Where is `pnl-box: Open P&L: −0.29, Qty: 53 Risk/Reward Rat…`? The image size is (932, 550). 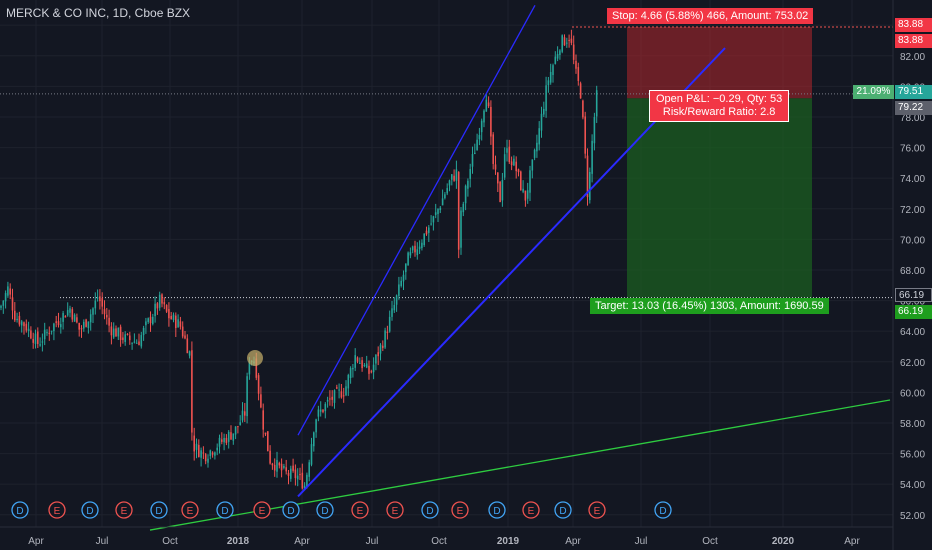
pnl-box: Open P&L: −0.29, Qty: 53 Risk/Reward Rat… is located at coordinates (719, 106).